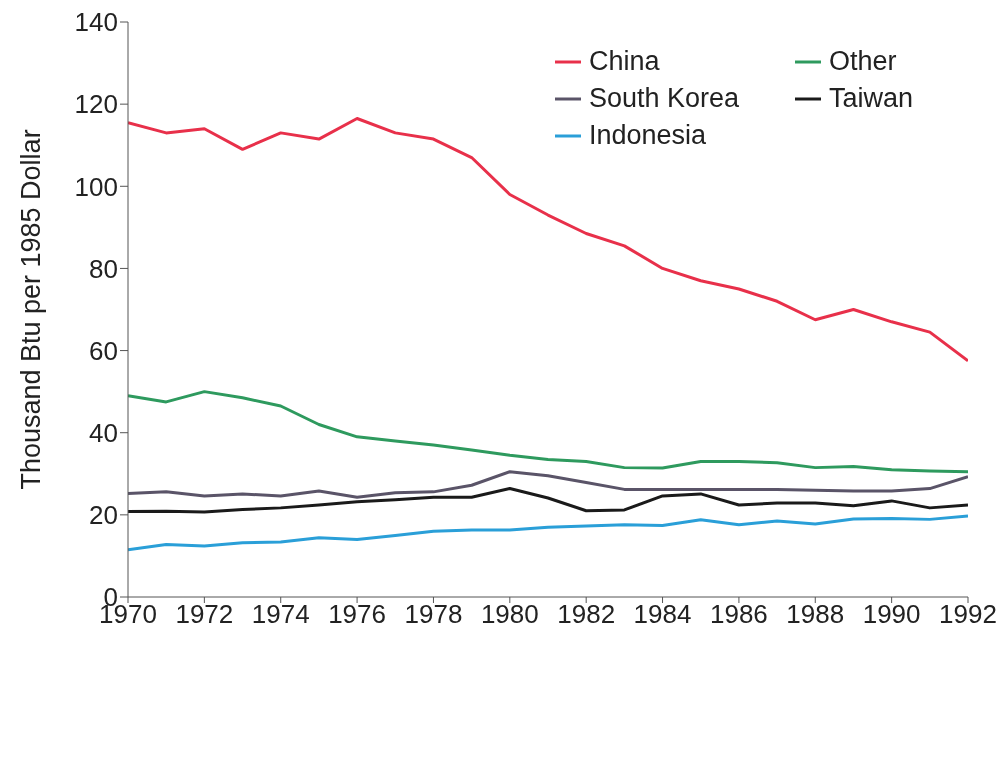  I want to click on x-tick-label: 1980, so click(509, 614).